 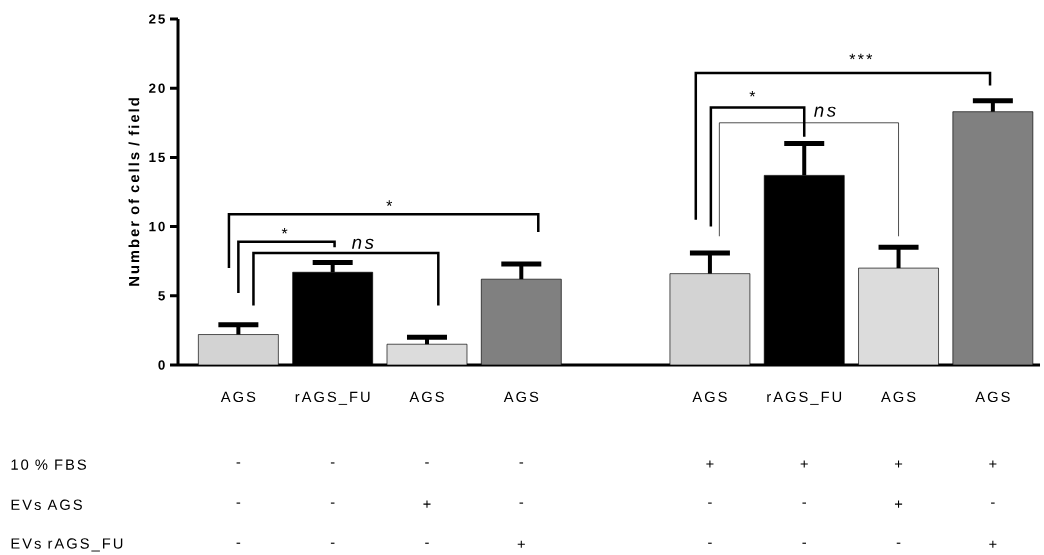 What do you see at coordinates (46, 504) in the screenshot?
I see `text: EVs AGS` at bounding box center [46, 504].